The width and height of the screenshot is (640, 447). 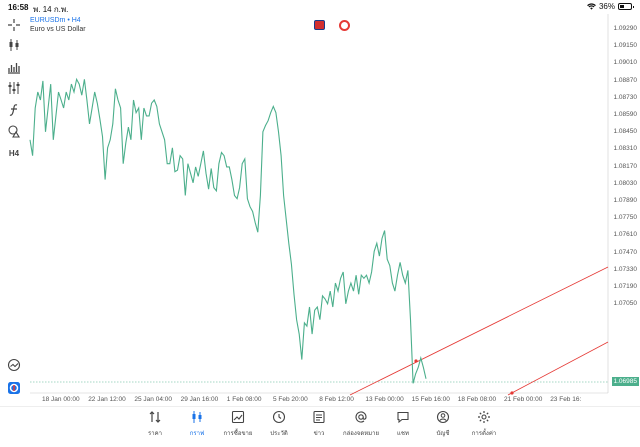 I want to click on nav-settings: การตั้งค่า, so click(x=484, y=424).